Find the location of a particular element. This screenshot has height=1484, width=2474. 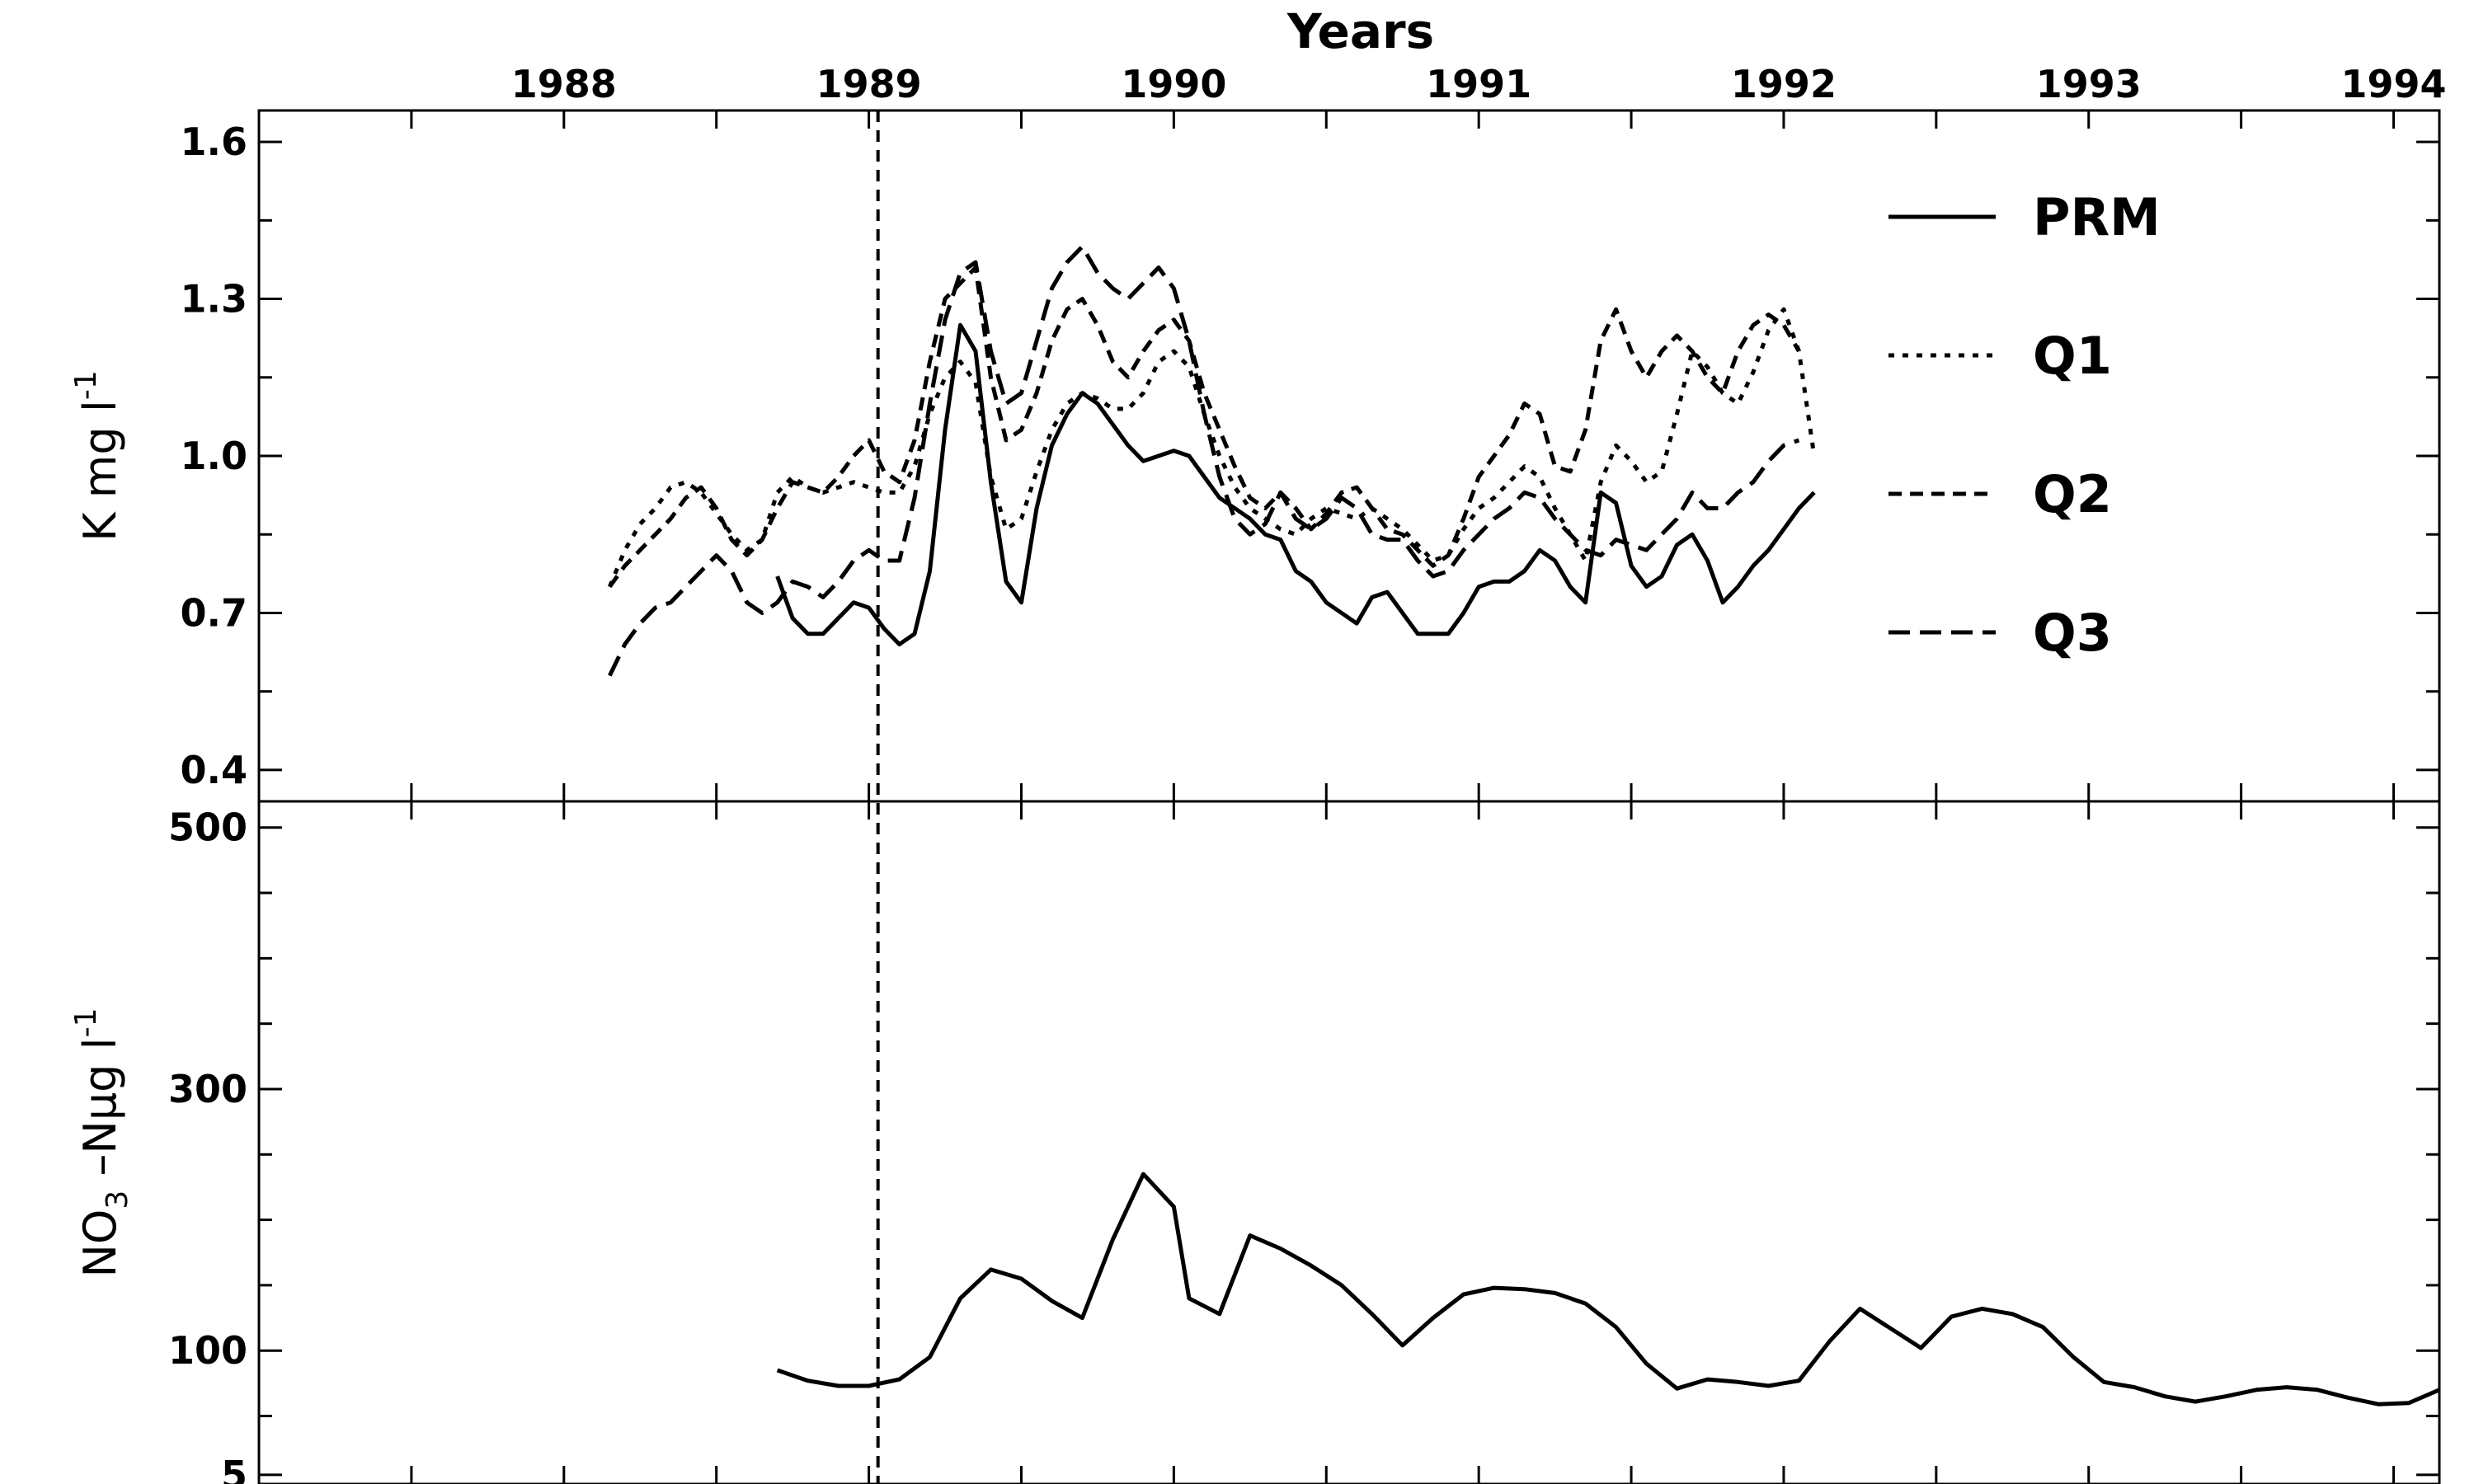

nitrate-y-tick-label: 100 is located at coordinates (207, 1350).